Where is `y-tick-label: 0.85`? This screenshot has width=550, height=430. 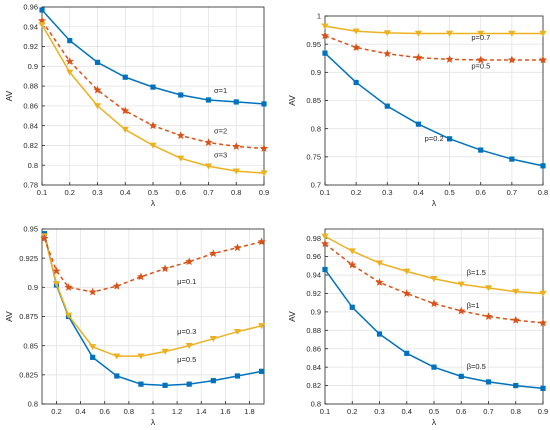 y-tick-label: 0.85 is located at coordinates (313, 100).